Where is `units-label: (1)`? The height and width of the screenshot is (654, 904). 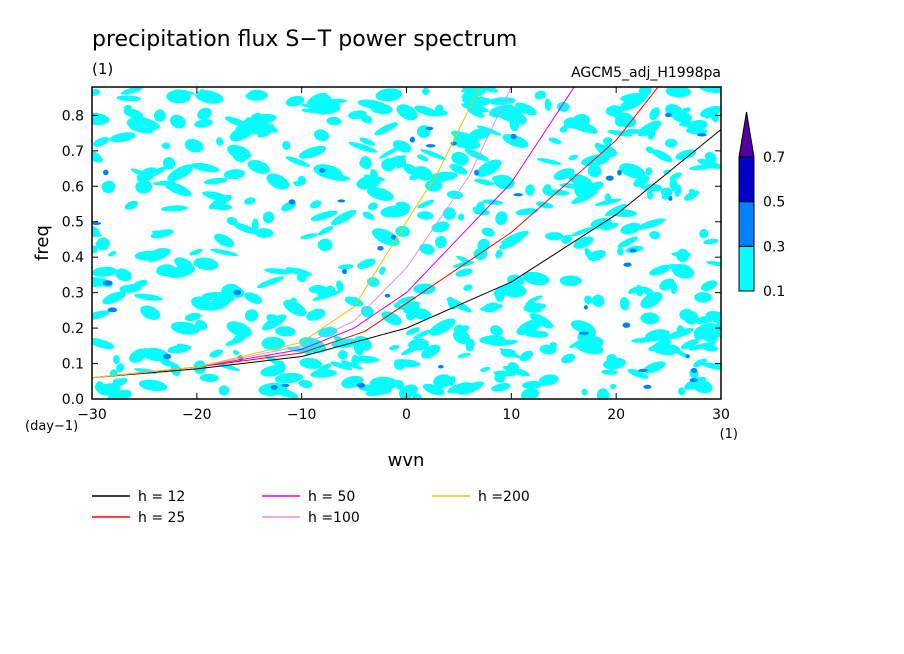 units-label: (1) is located at coordinates (102, 69).